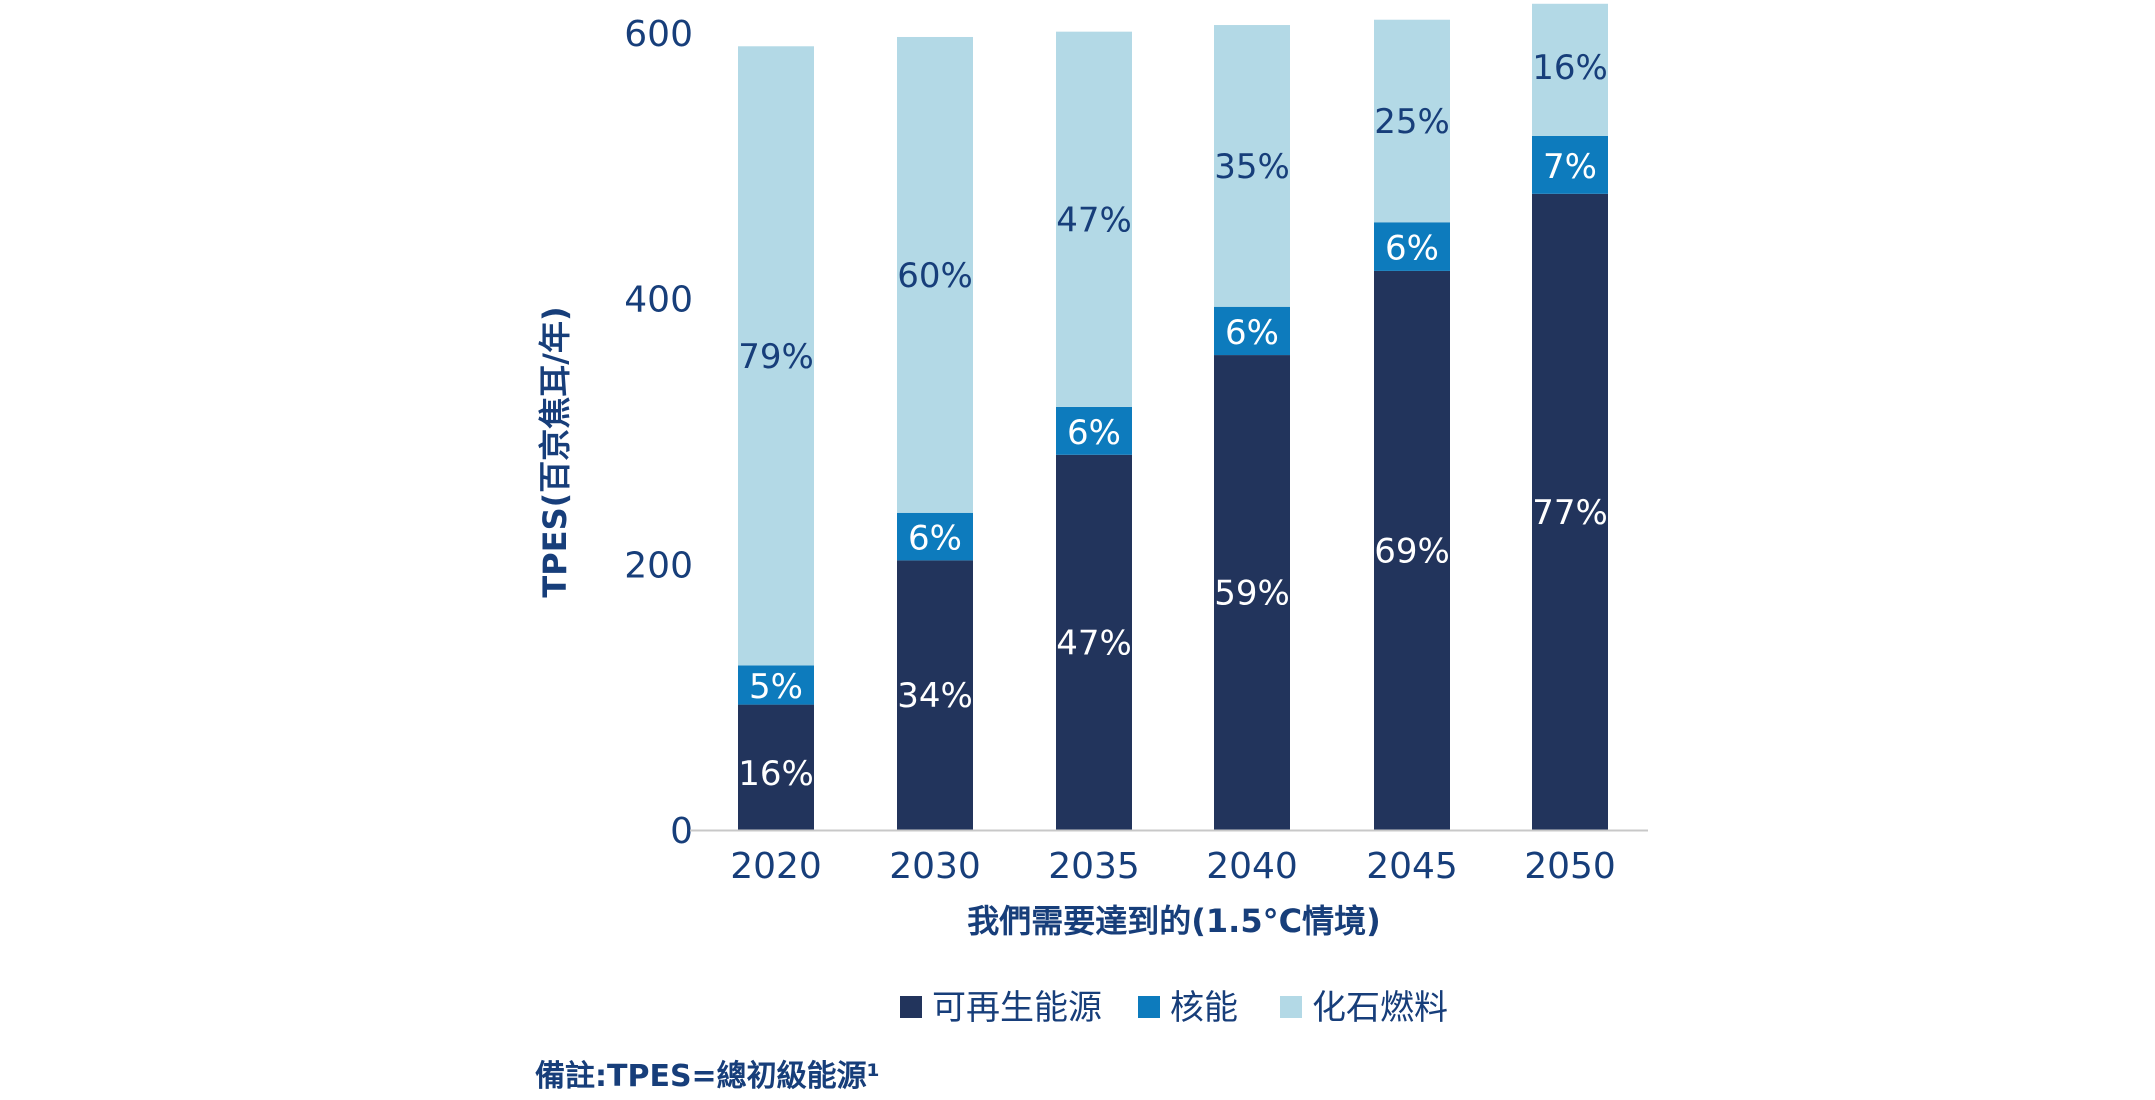 This screenshot has width=2155, height=1100. I want to click on data-label: 59%, so click(1252, 594).